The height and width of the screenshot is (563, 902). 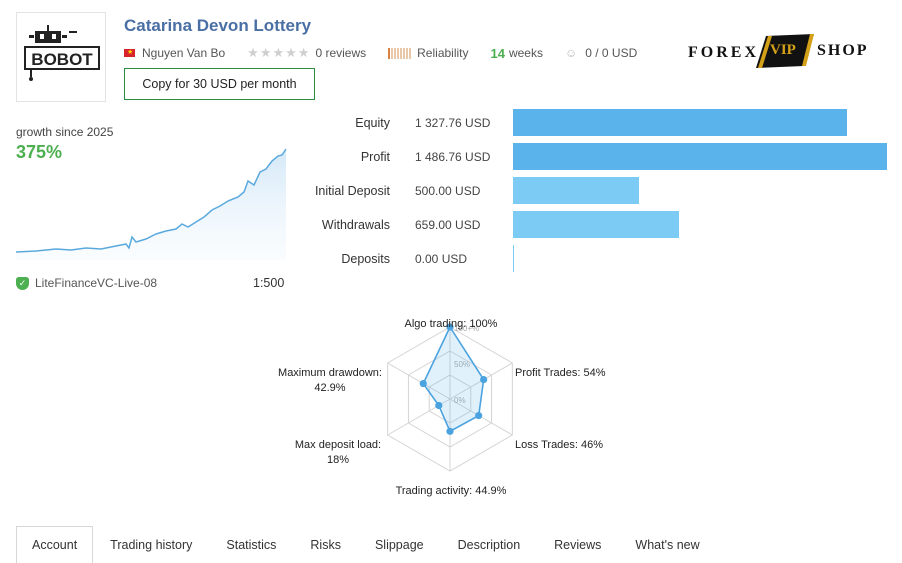 I want to click on stat-value-profit: 1 486.76 USD, so click(x=453, y=157).